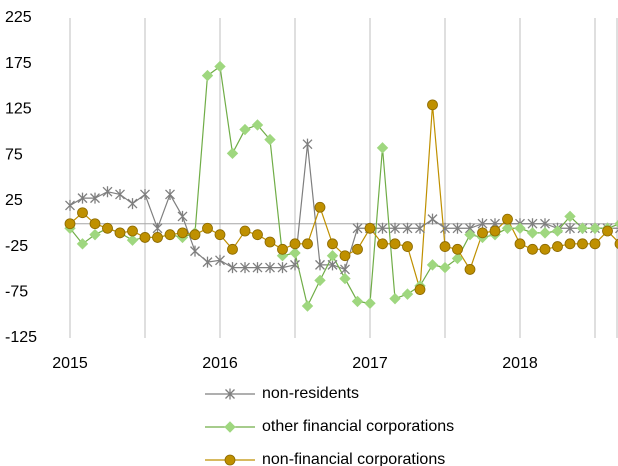 This screenshot has width=618, height=466. Describe the element at coordinates (18, 17) in the screenshot. I see `y-tick-label: 225` at that location.